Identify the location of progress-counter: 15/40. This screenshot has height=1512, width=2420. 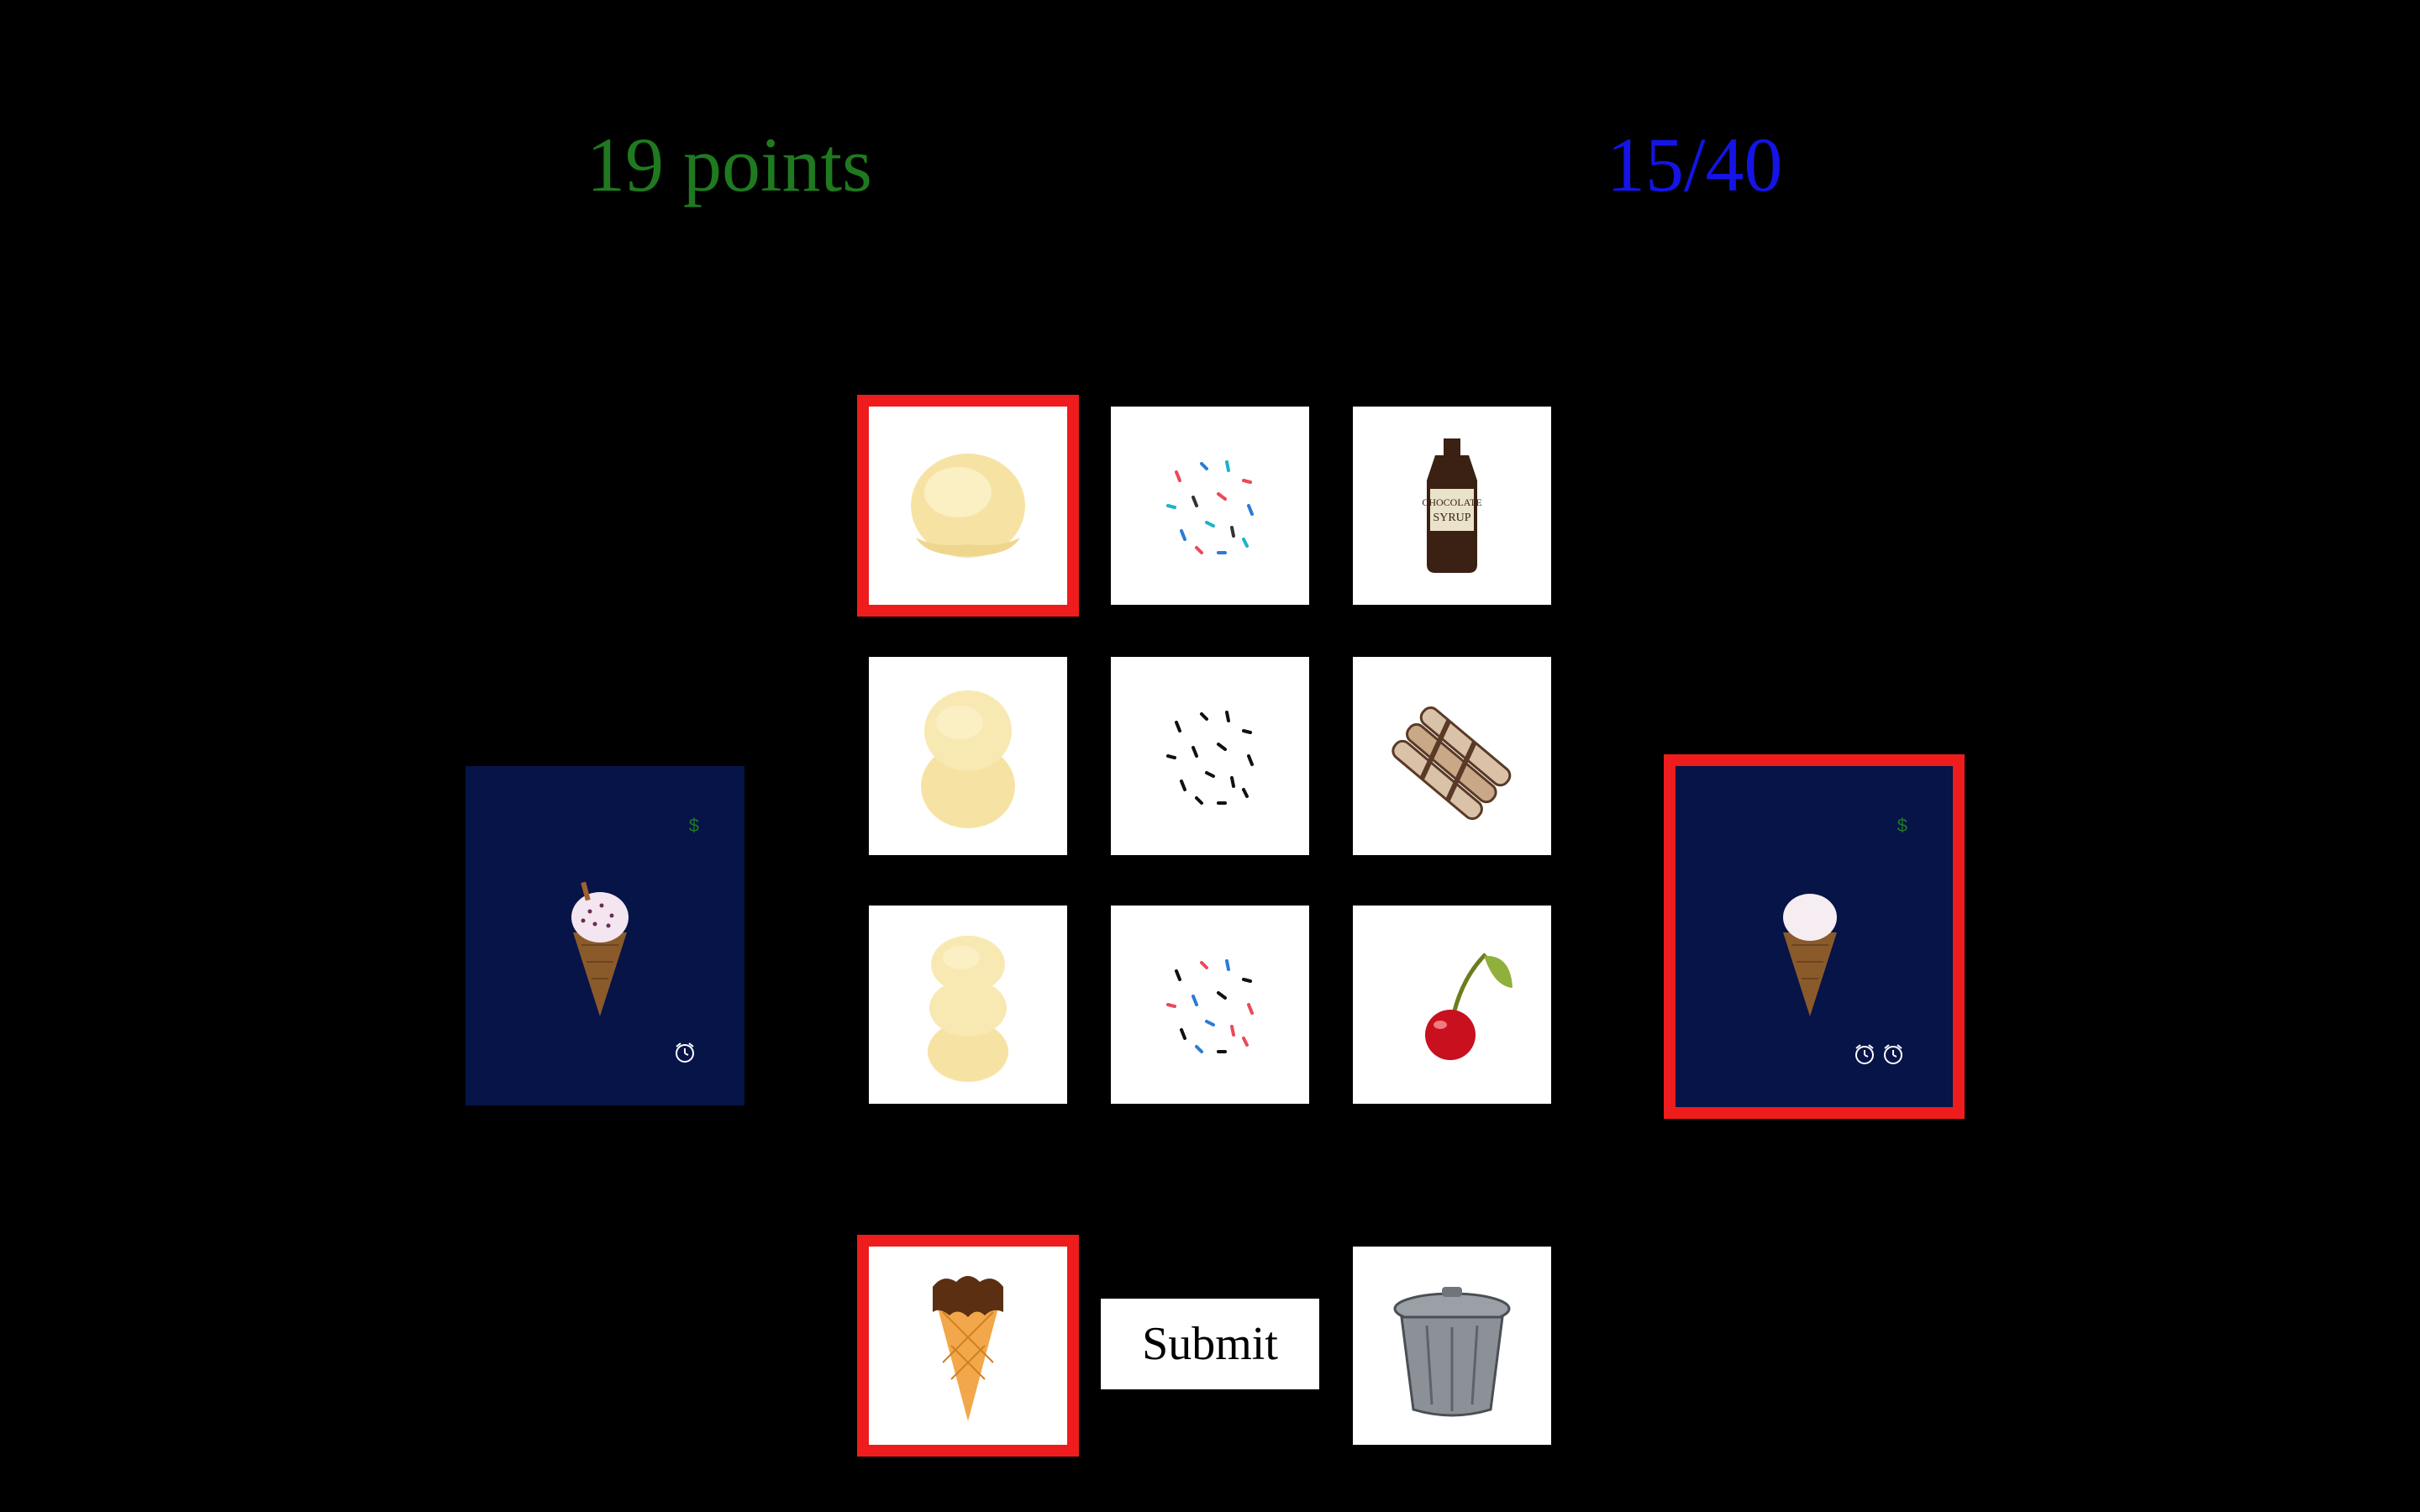
(1695, 164).